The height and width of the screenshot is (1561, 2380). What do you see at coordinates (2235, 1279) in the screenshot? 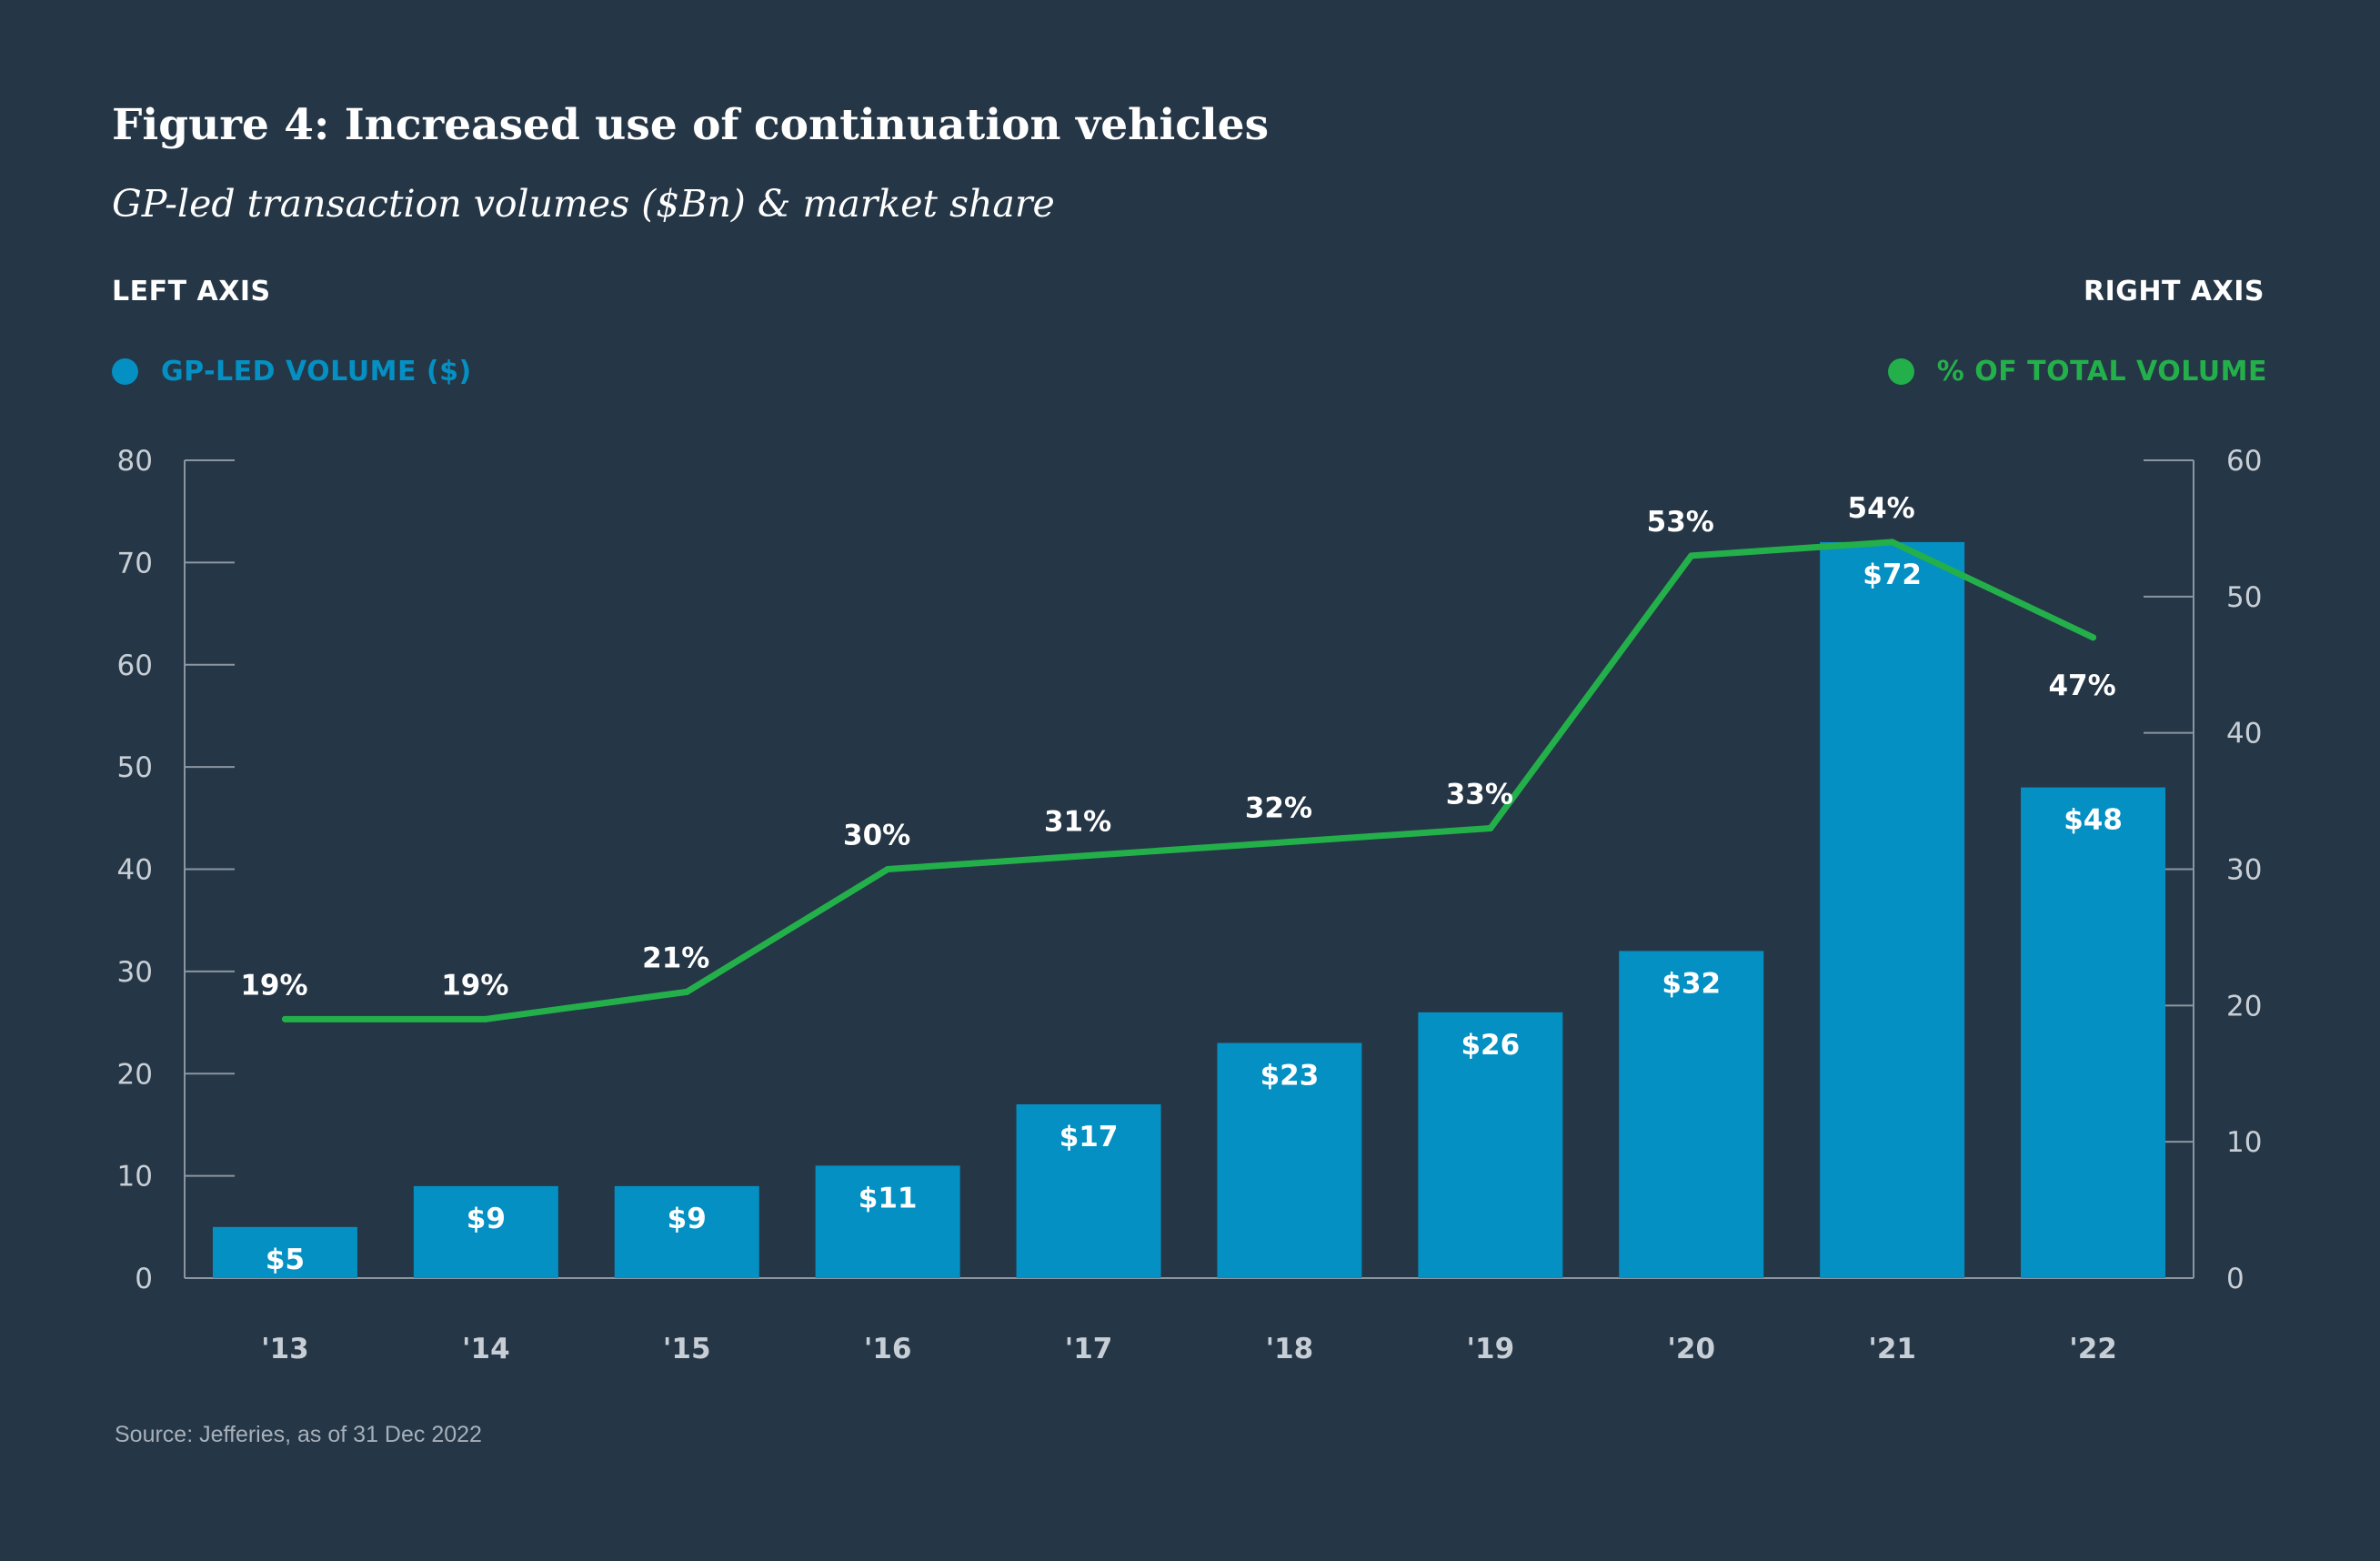
I see `right-axis-tick-label: 0` at bounding box center [2235, 1279].